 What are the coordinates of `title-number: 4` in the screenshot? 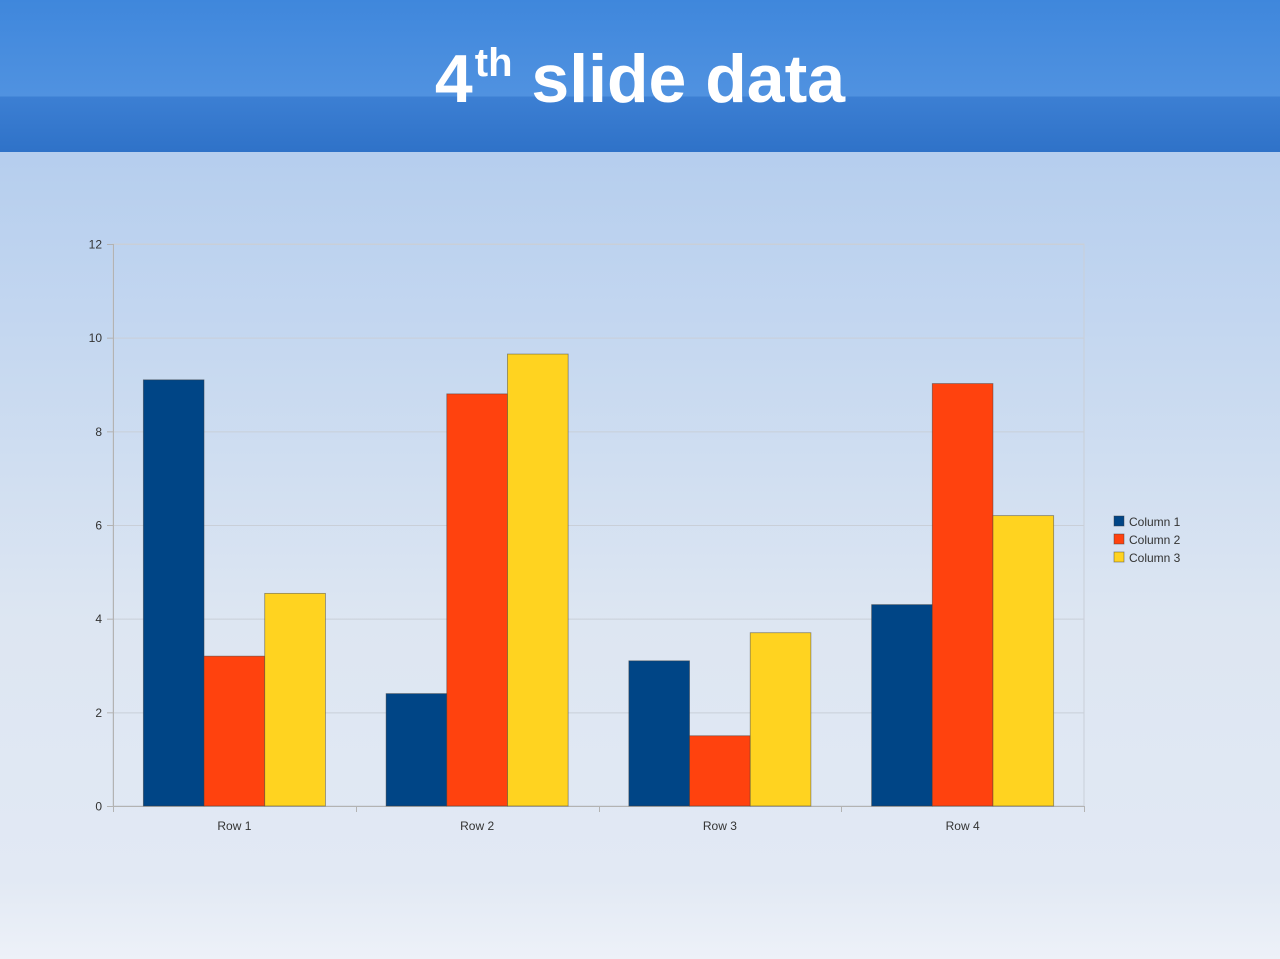 It's located at (453, 79).